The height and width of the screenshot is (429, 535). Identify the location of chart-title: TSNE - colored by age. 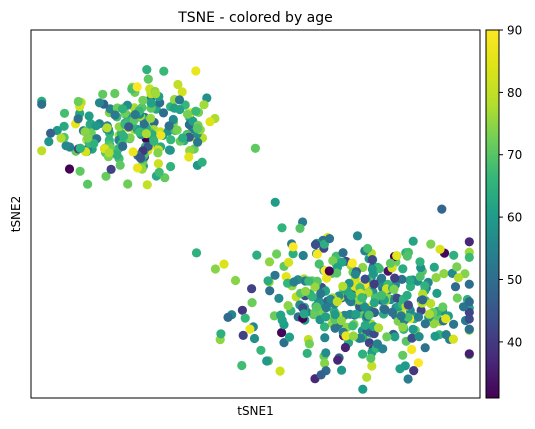
(255, 18).